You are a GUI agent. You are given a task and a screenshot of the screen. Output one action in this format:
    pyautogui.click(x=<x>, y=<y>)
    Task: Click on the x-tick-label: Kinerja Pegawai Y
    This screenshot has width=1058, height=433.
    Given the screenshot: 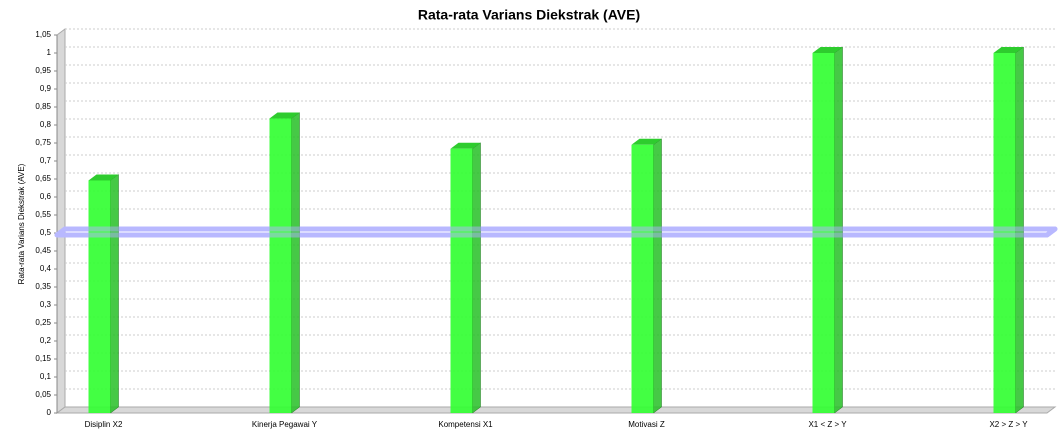 What is the action you would take?
    pyautogui.click(x=285, y=424)
    